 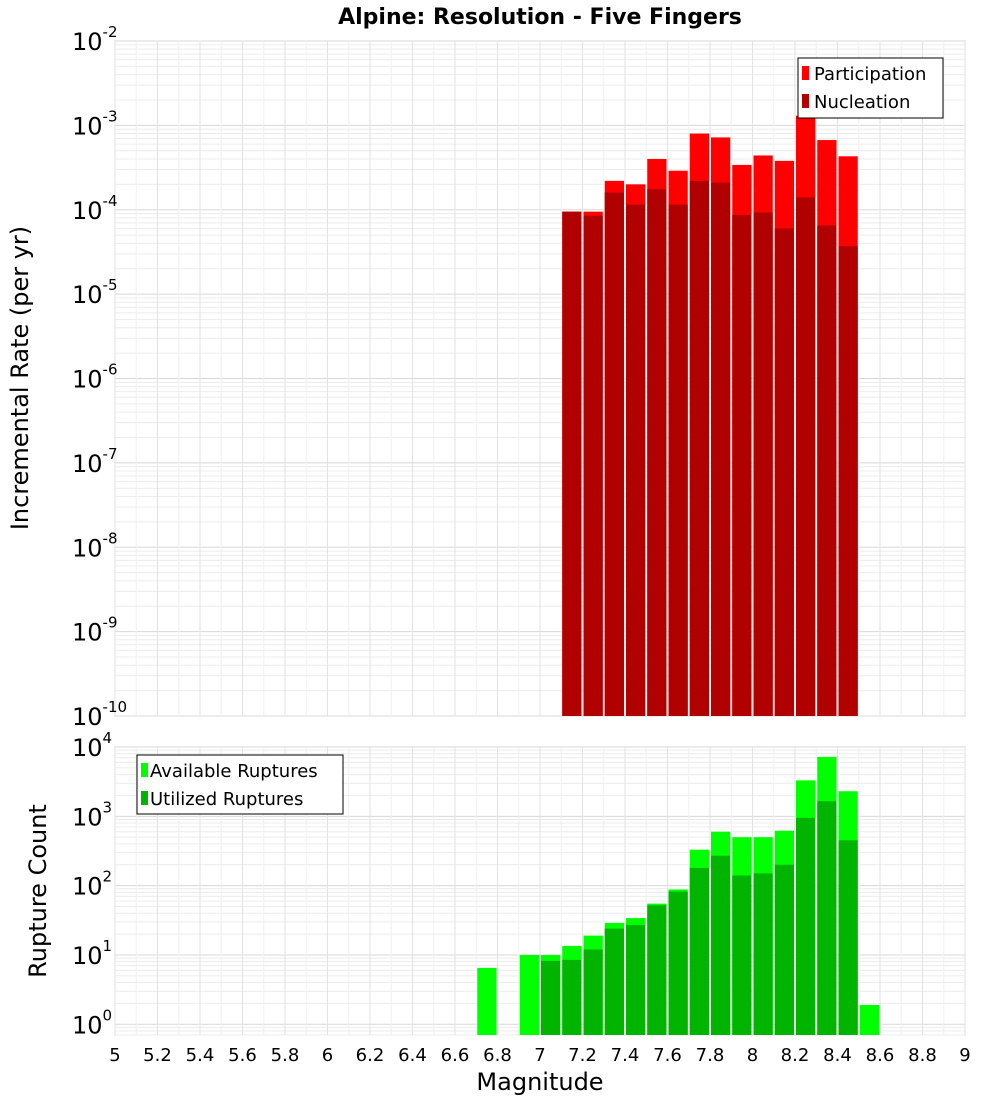 What do you see at coordinates (795, 1055) in the screenshot?
I see `x-tick-label: 8.2` at bounding box center [795, 1055].